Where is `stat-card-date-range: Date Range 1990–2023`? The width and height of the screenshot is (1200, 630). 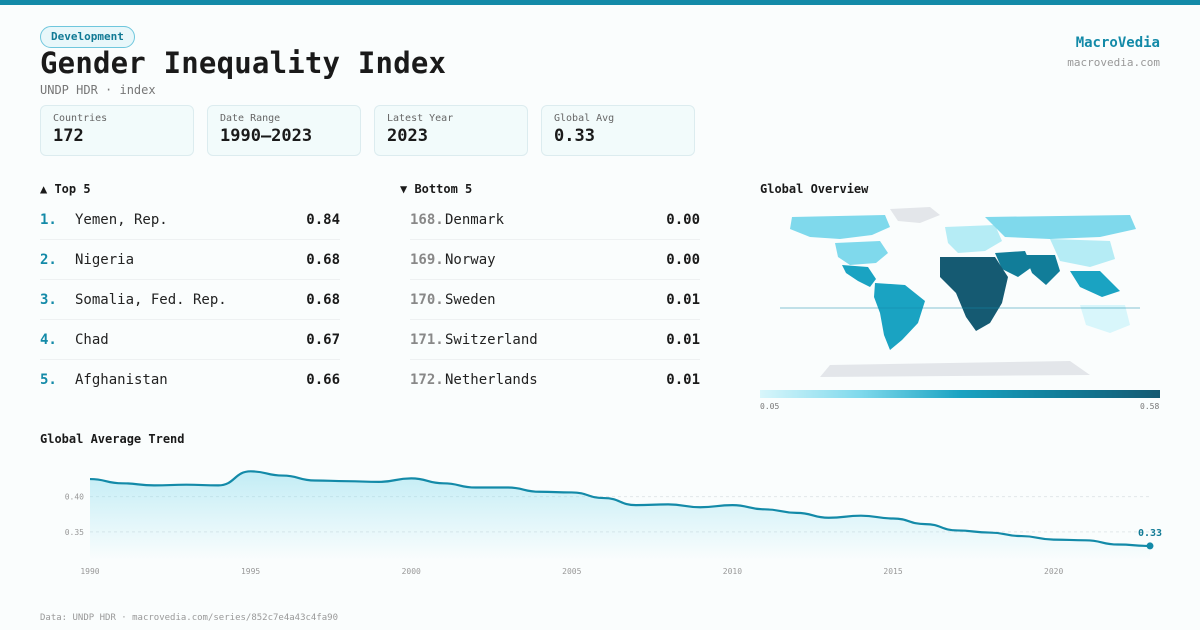
stat-card-date-range: Date Range 1990–2023 is located at coordinates (284, 130).